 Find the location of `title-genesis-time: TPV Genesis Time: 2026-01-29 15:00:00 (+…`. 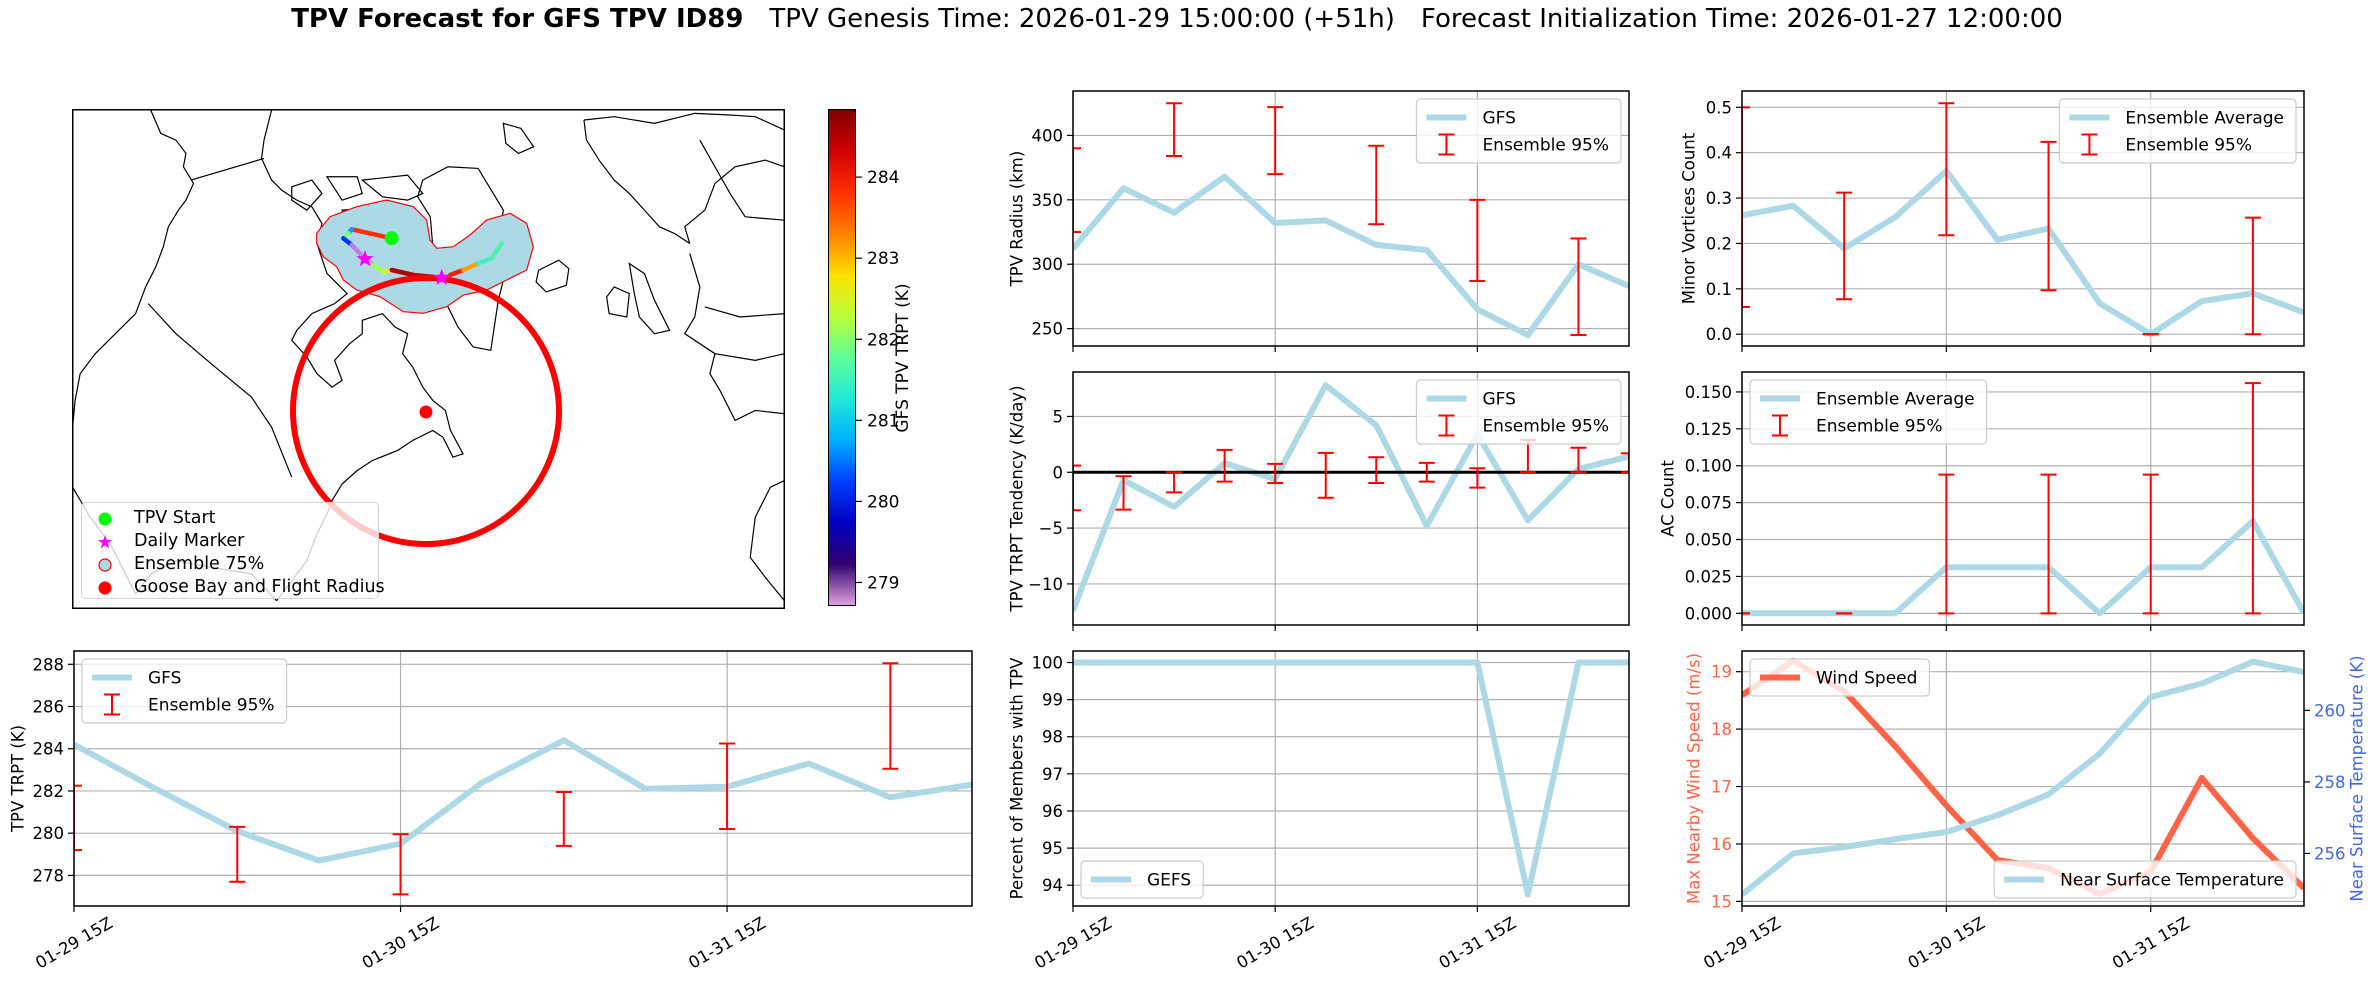

title-genesis-time: TPV Genesis Time: 2026-01-29 15:00:00 (+… is located at coordinates (1082, 19).